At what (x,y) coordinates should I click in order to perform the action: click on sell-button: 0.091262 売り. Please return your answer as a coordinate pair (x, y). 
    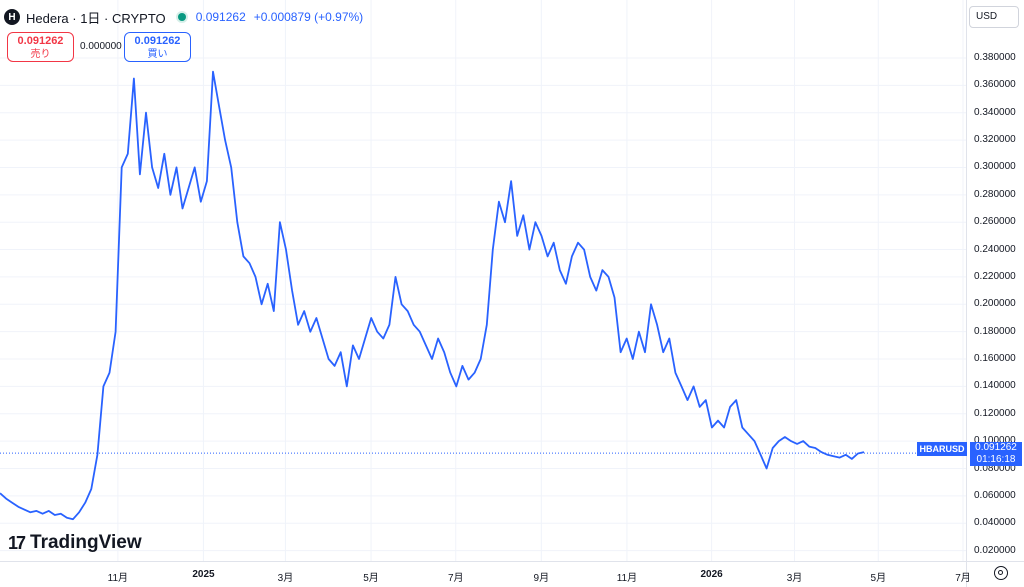
    Looking at the image, I should click on (40, 47).